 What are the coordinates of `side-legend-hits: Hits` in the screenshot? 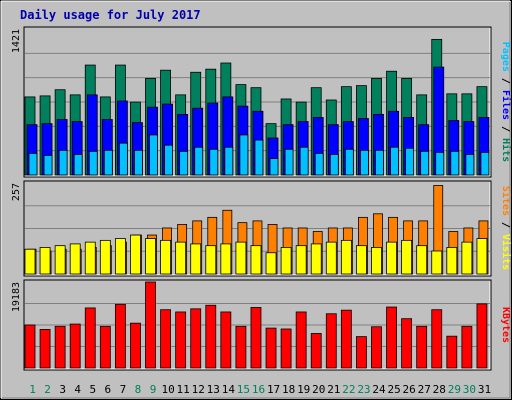 It's located at (506, 150).